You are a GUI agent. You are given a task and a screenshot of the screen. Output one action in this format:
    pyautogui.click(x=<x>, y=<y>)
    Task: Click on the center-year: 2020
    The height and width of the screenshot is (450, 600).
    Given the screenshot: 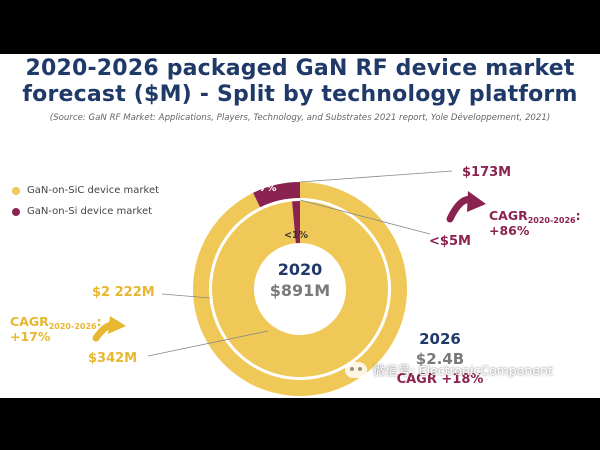 What is the action you would take?
    pyautogui.click(x=300, y=269)
    